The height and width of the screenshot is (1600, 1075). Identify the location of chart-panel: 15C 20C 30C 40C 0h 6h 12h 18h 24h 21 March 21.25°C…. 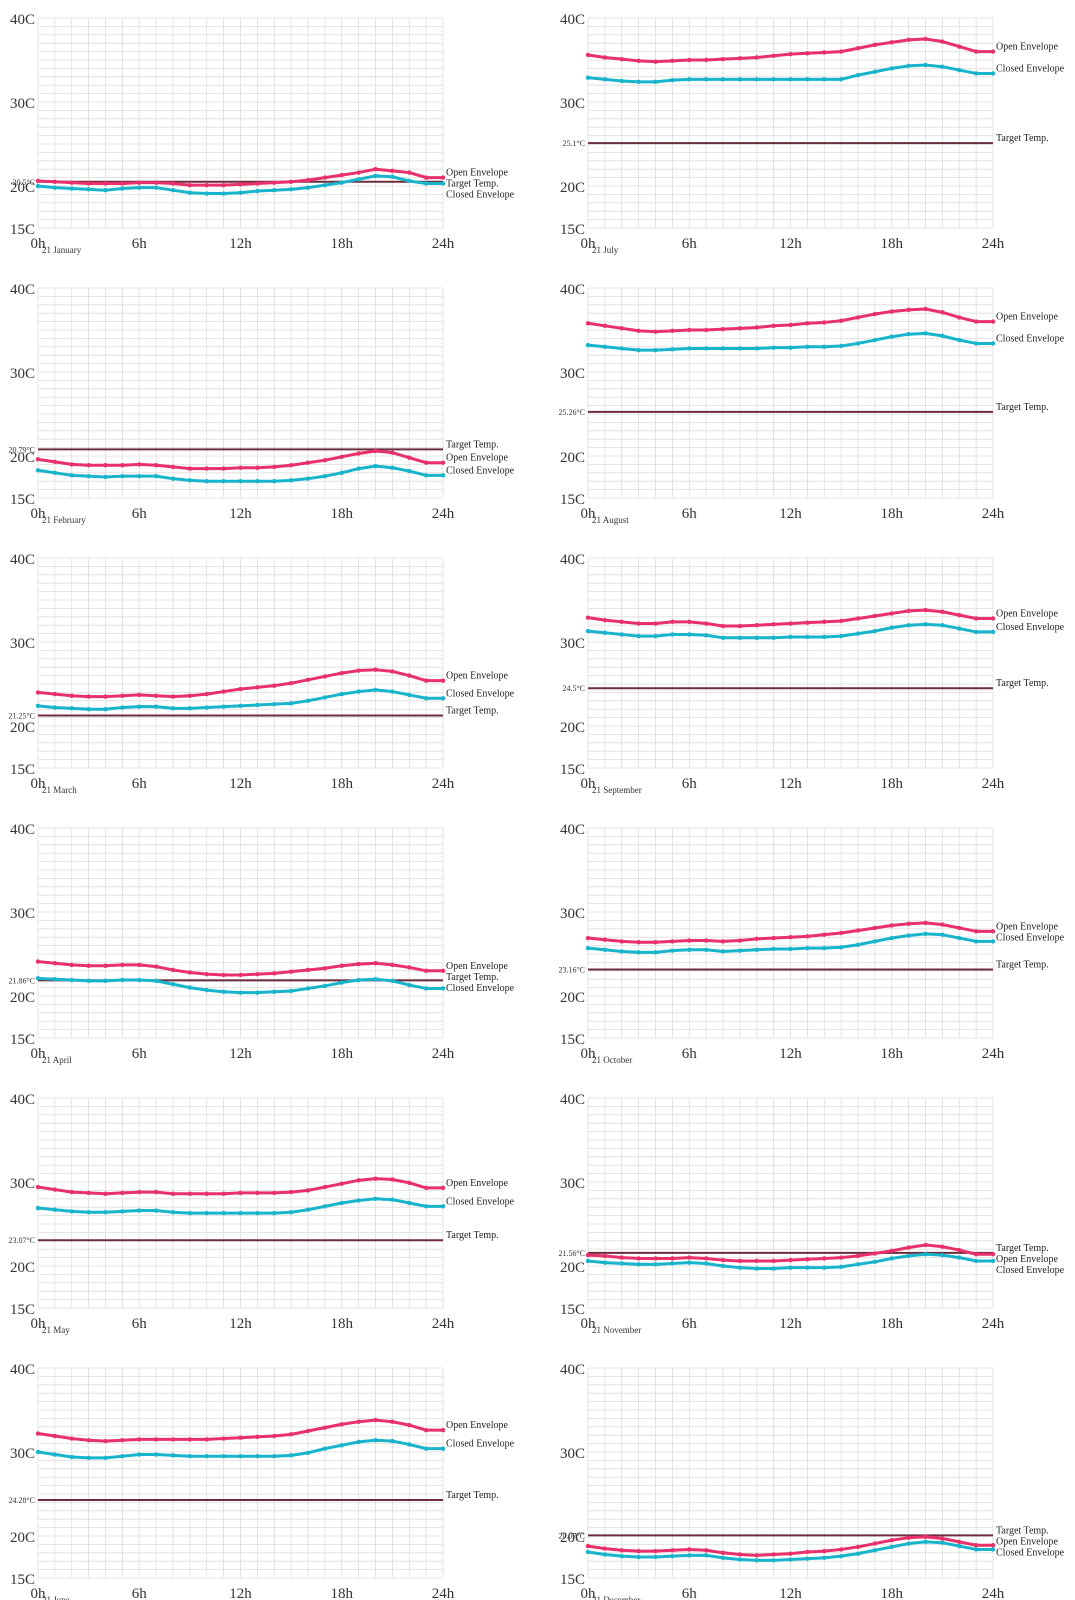
(261, 673).